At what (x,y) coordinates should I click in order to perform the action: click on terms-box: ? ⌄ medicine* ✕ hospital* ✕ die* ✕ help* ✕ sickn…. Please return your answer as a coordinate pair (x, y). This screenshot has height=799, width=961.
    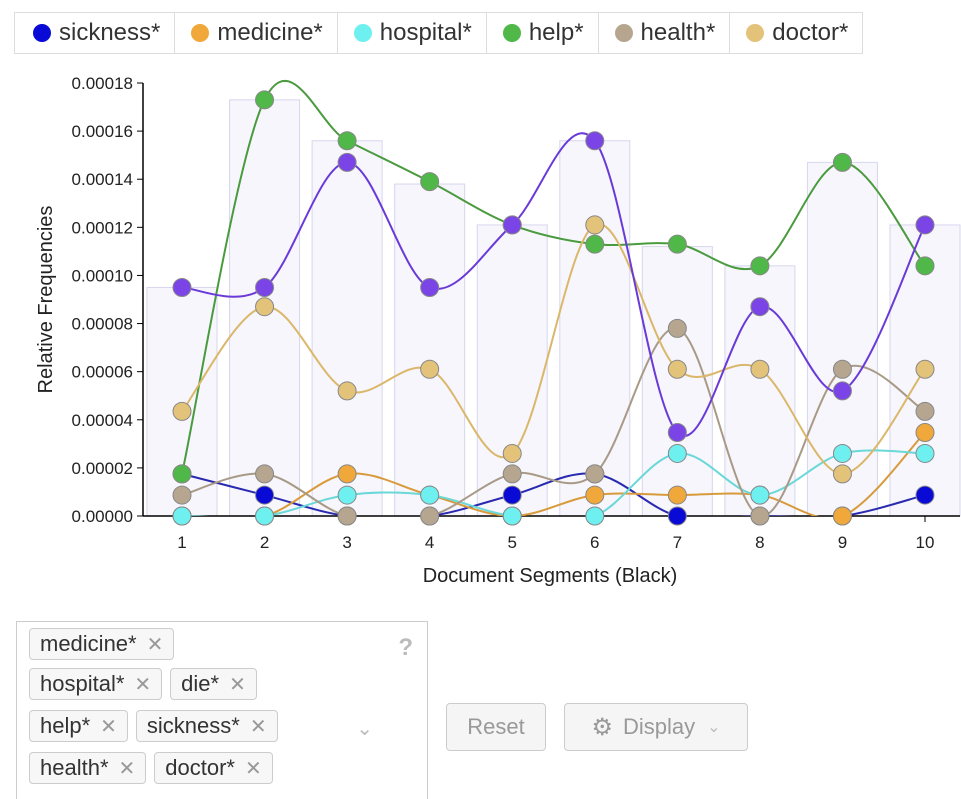
    Looking at the image, I should click on (222, 710).